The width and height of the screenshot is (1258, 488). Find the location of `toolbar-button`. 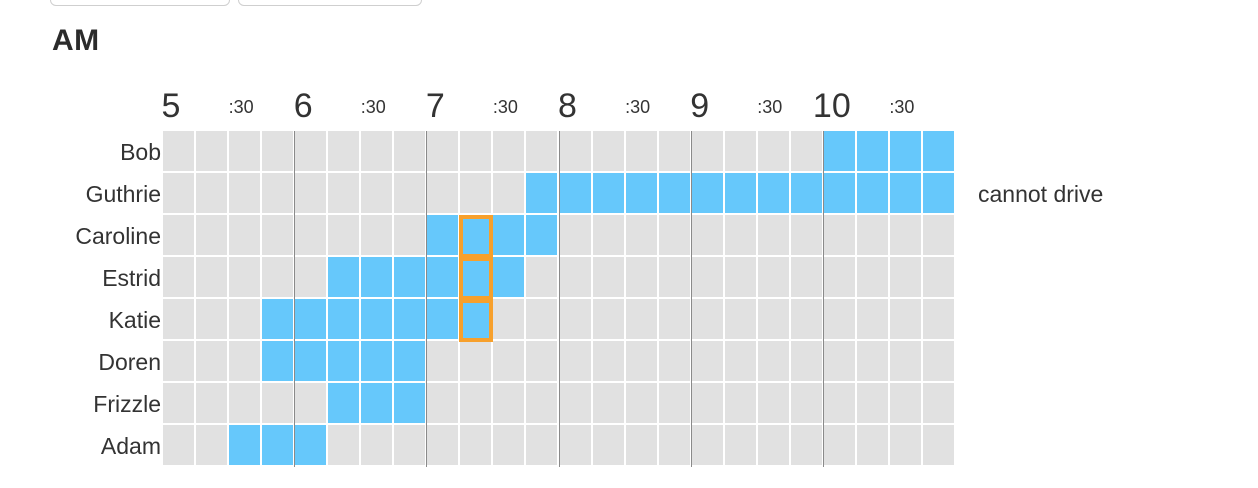

toolbar-button is located at coordinates (330, 3).